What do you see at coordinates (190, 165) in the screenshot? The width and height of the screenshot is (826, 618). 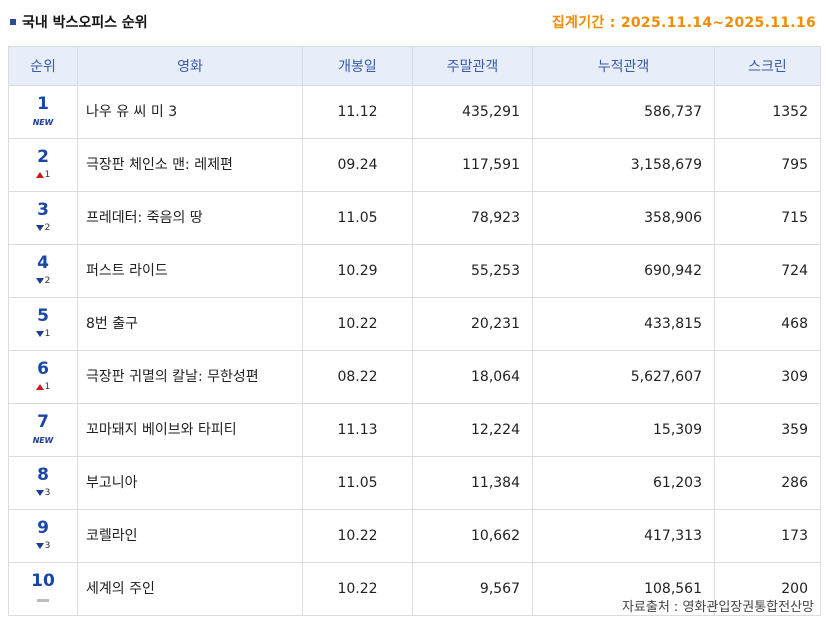 I see `movie-title: 극장판 체인소 맨: 레제편` at bounding box center [190, 165].